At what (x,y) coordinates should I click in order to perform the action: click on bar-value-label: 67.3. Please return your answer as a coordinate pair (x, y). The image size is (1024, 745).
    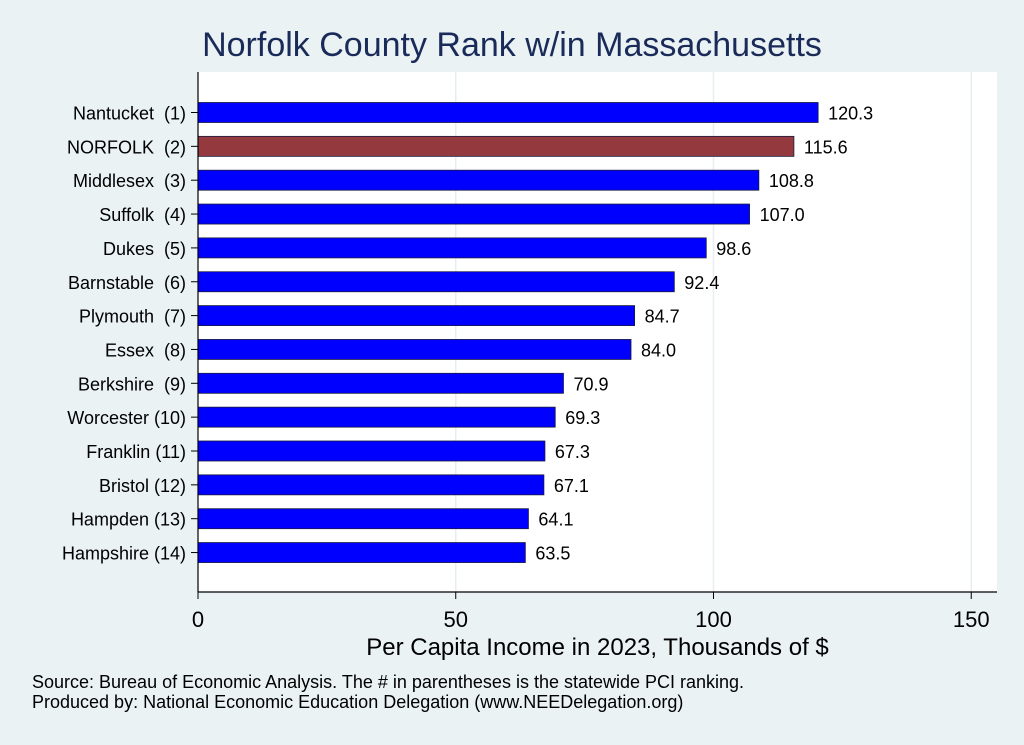
    Looking at the image, I should click on (572, 452).